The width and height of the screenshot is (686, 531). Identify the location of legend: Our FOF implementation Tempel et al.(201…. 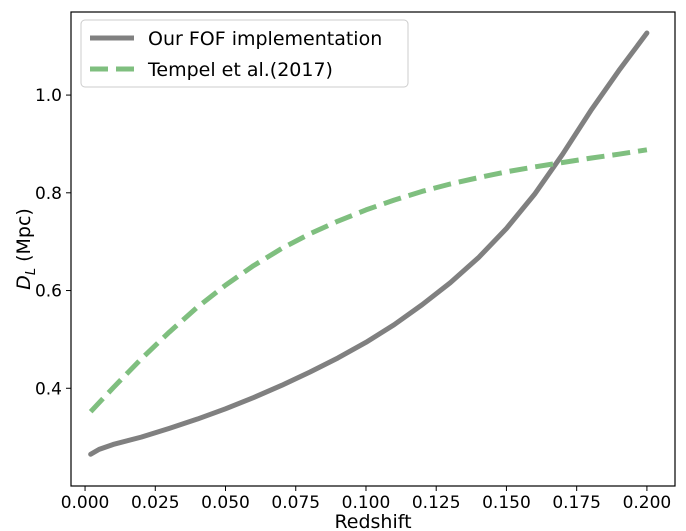
(244, 53).